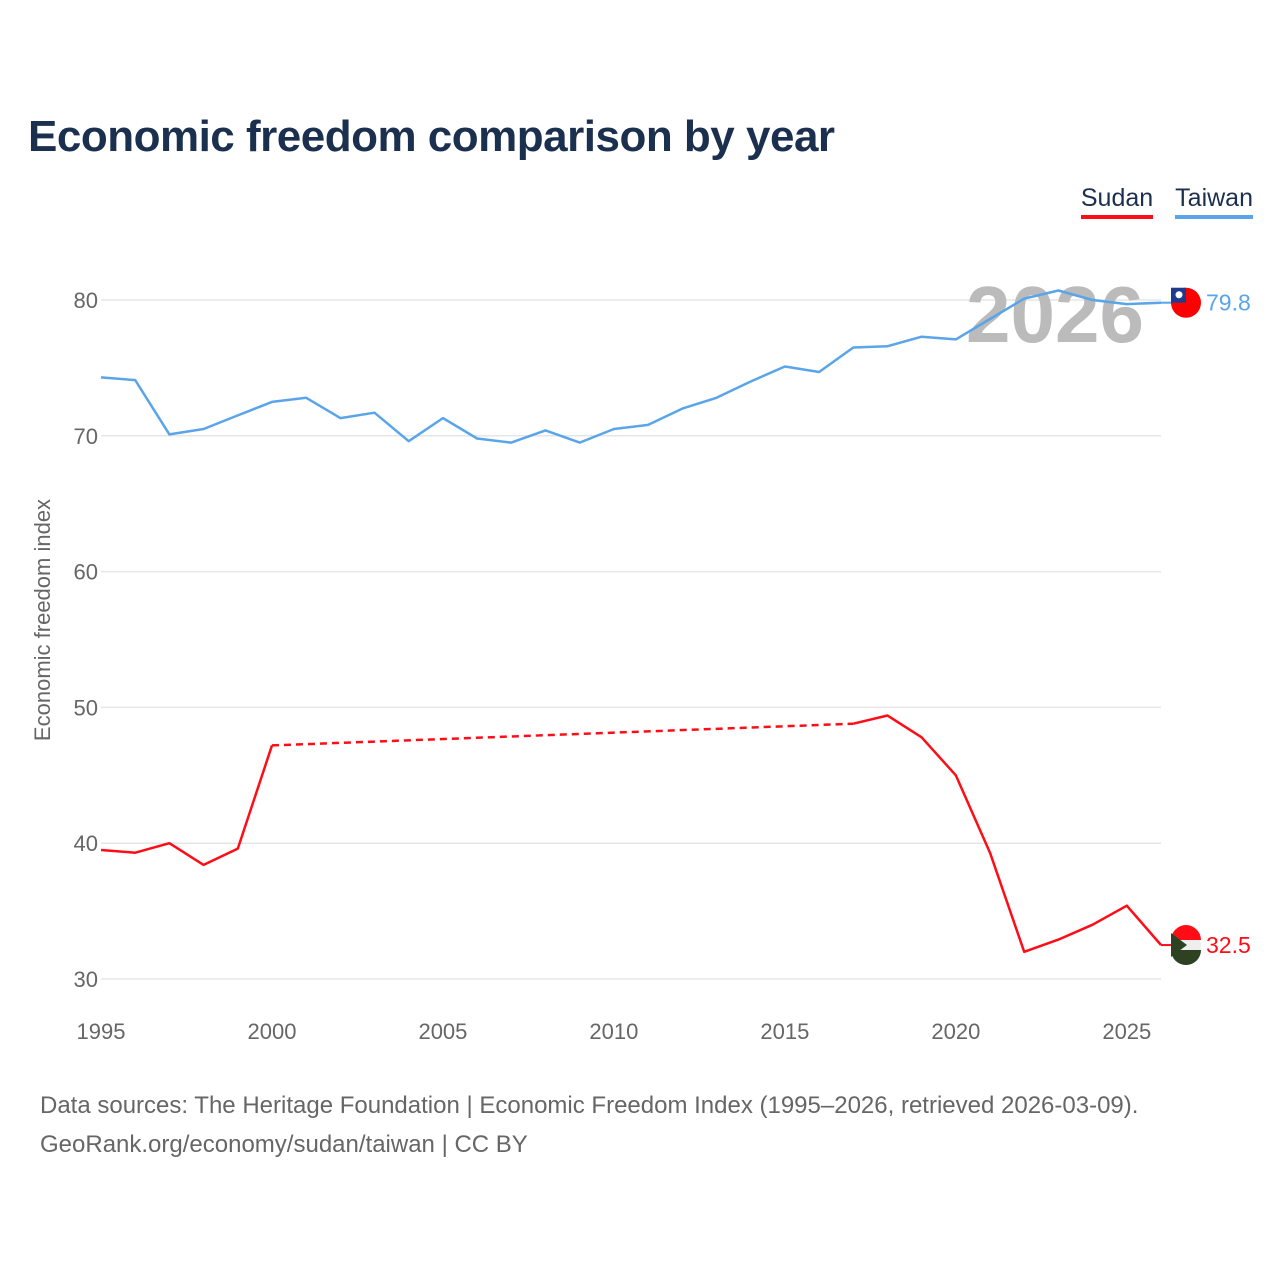 This screenshot has height=1280, width=1280. Describe the element at coordinates (86, 572) in the screenshot. I see `y-tick-label: 60` at that location.